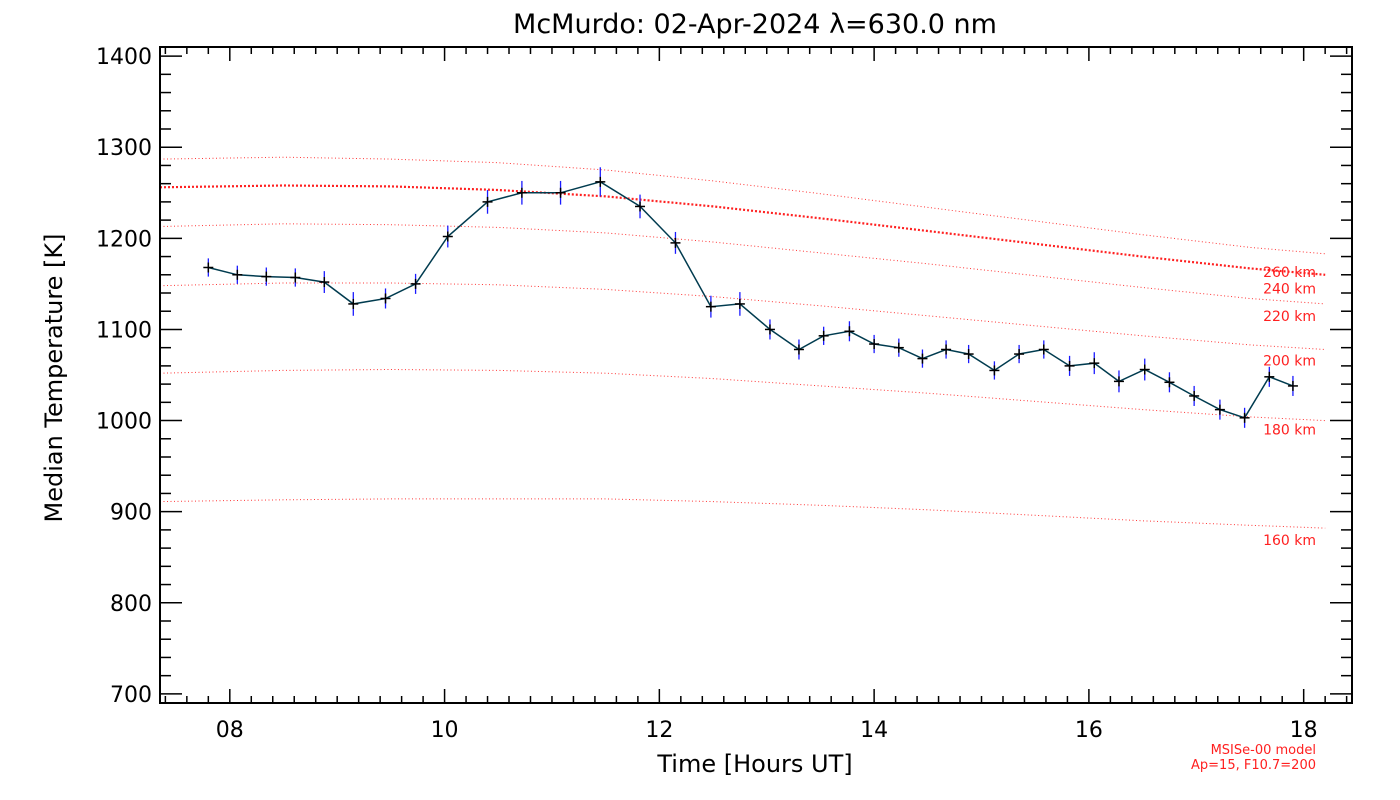  I want to click on x-tick-label: 14, so click(874, 730).